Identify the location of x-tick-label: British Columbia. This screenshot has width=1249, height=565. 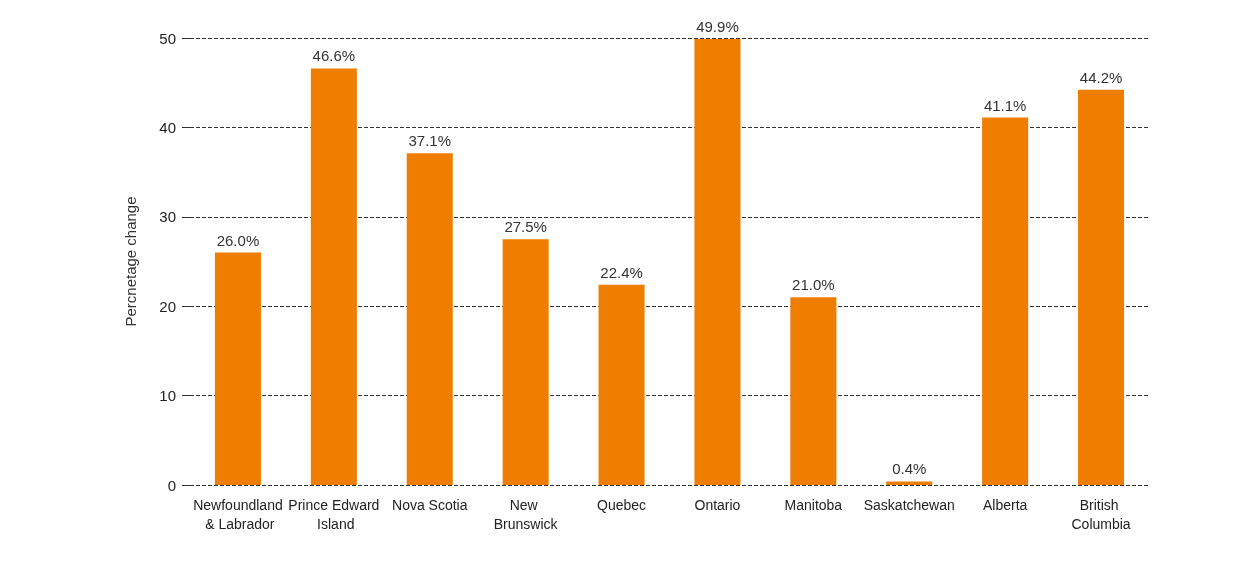
(1101, 514).